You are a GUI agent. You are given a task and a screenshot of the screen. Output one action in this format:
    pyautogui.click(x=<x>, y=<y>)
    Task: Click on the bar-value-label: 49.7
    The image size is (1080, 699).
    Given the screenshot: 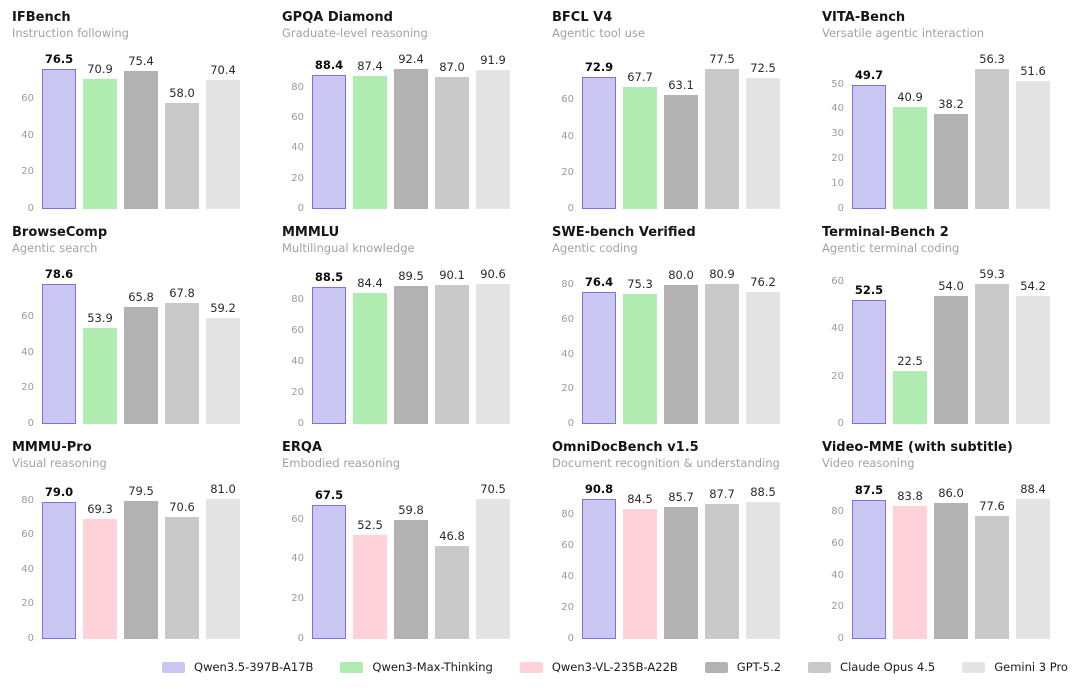 What is the action you would take?
    pyautogui.click(x=869, y=75)
    